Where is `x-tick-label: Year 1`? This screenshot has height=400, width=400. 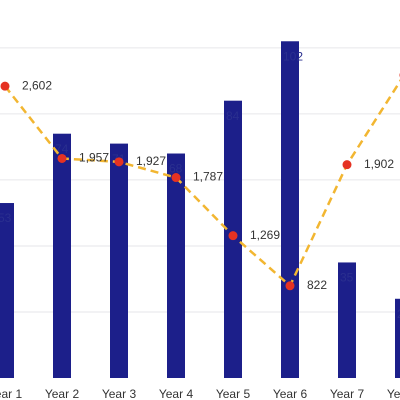
x-tick-label: Year 1 is located at coordinates (11, 393).